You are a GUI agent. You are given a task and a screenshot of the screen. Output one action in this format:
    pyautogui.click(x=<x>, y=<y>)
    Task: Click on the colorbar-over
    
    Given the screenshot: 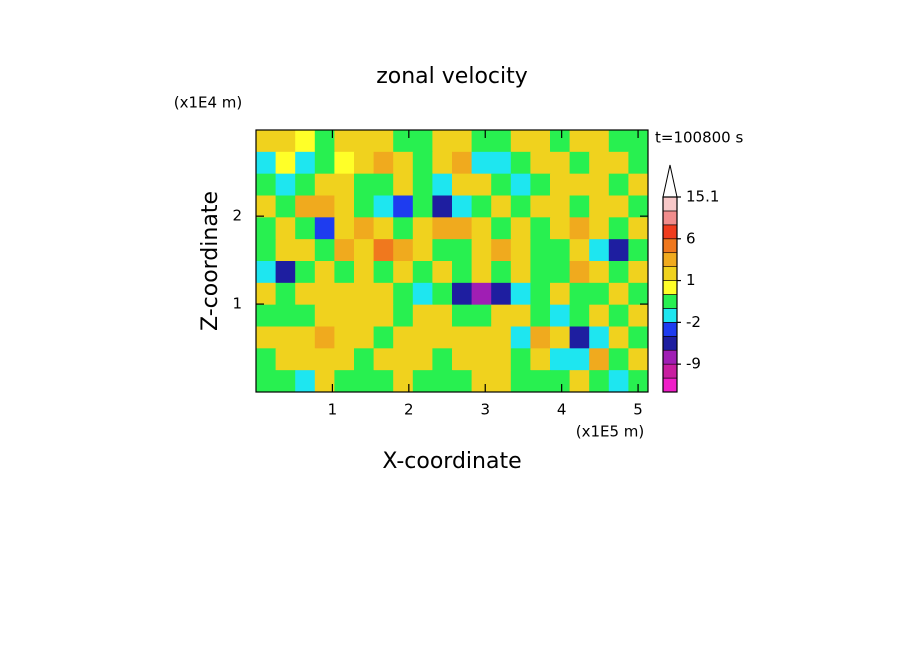 What is the action you would take?
    pyautogui.click(x=670, y=181)
    